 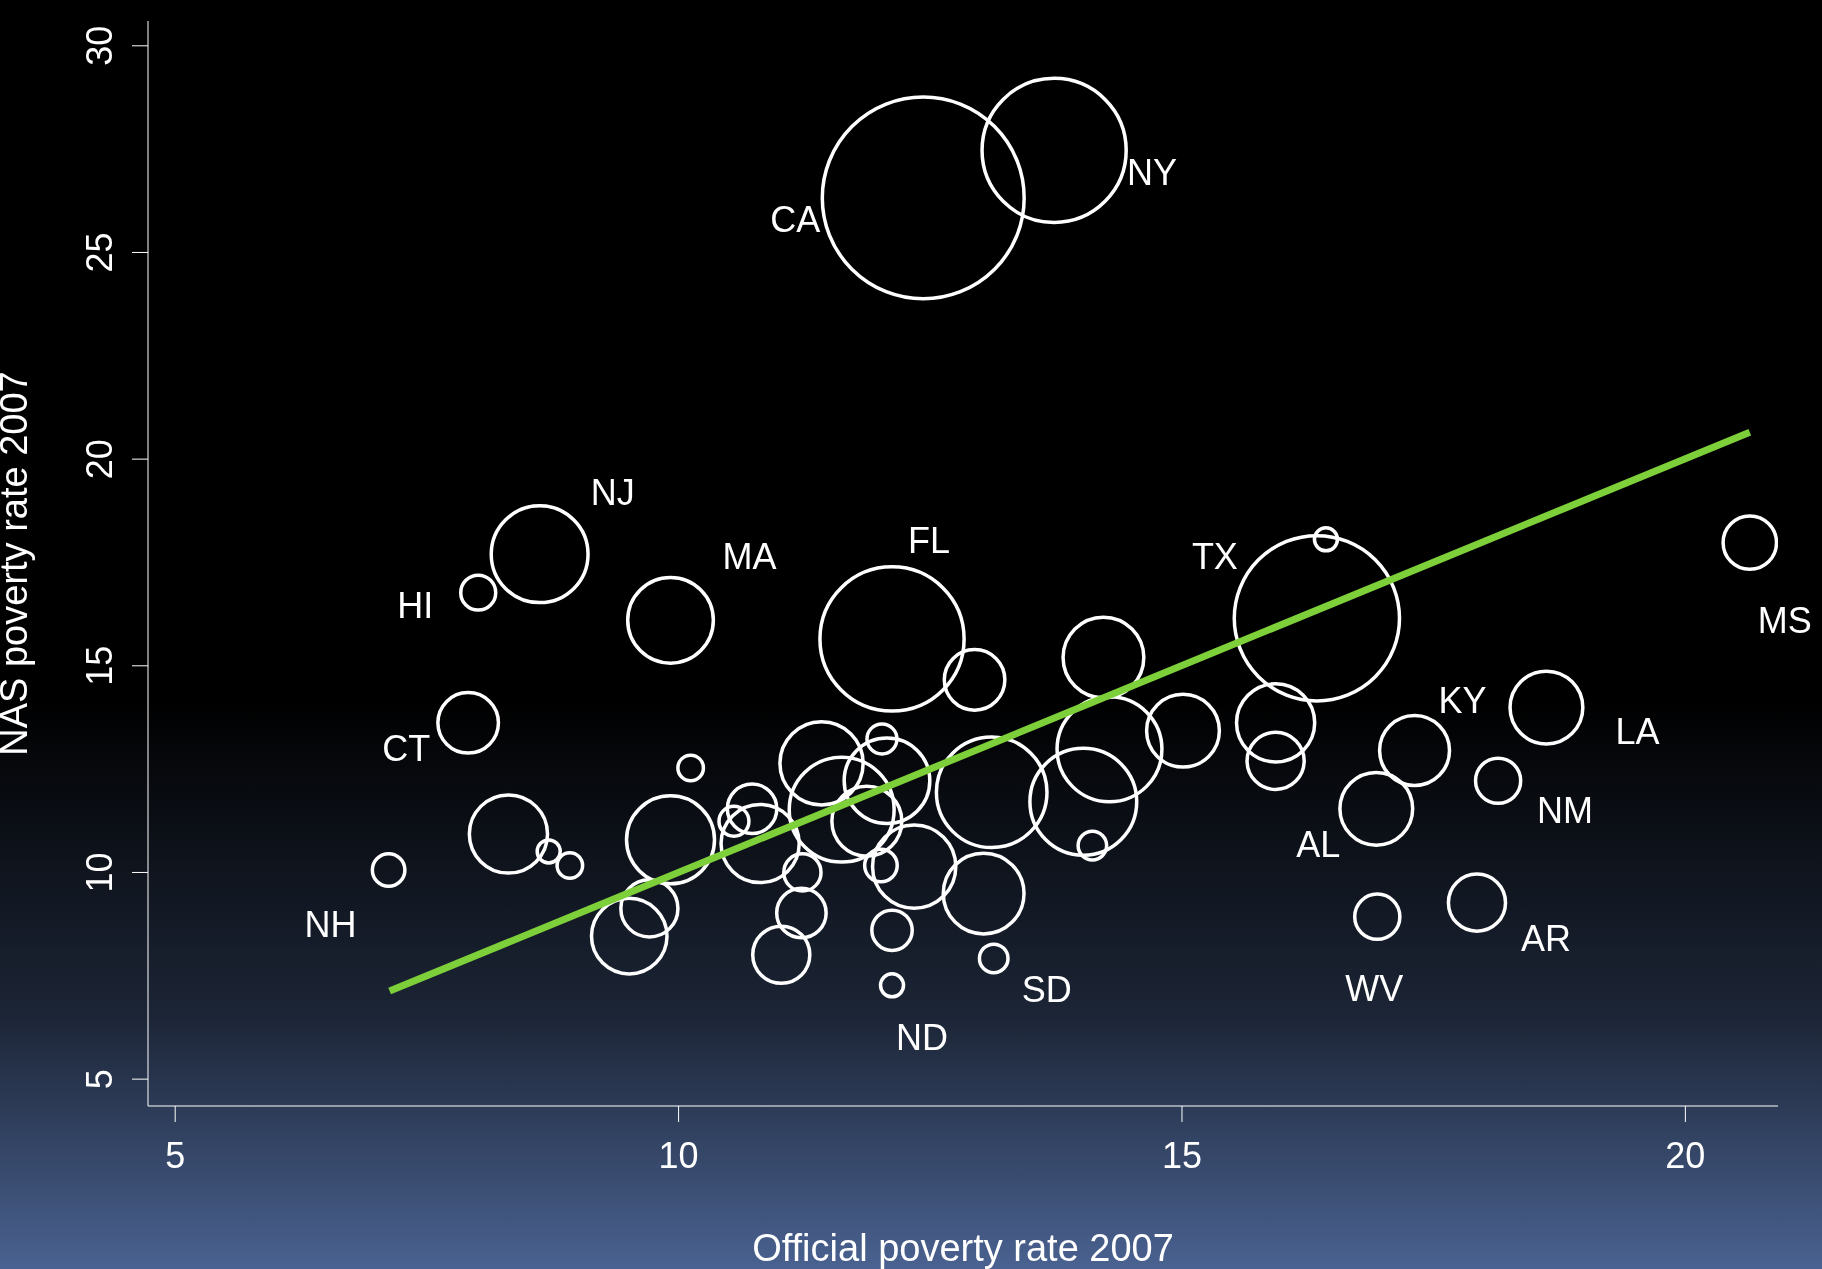 I want to click on annotation: AL, so click(x=1318, y=845).